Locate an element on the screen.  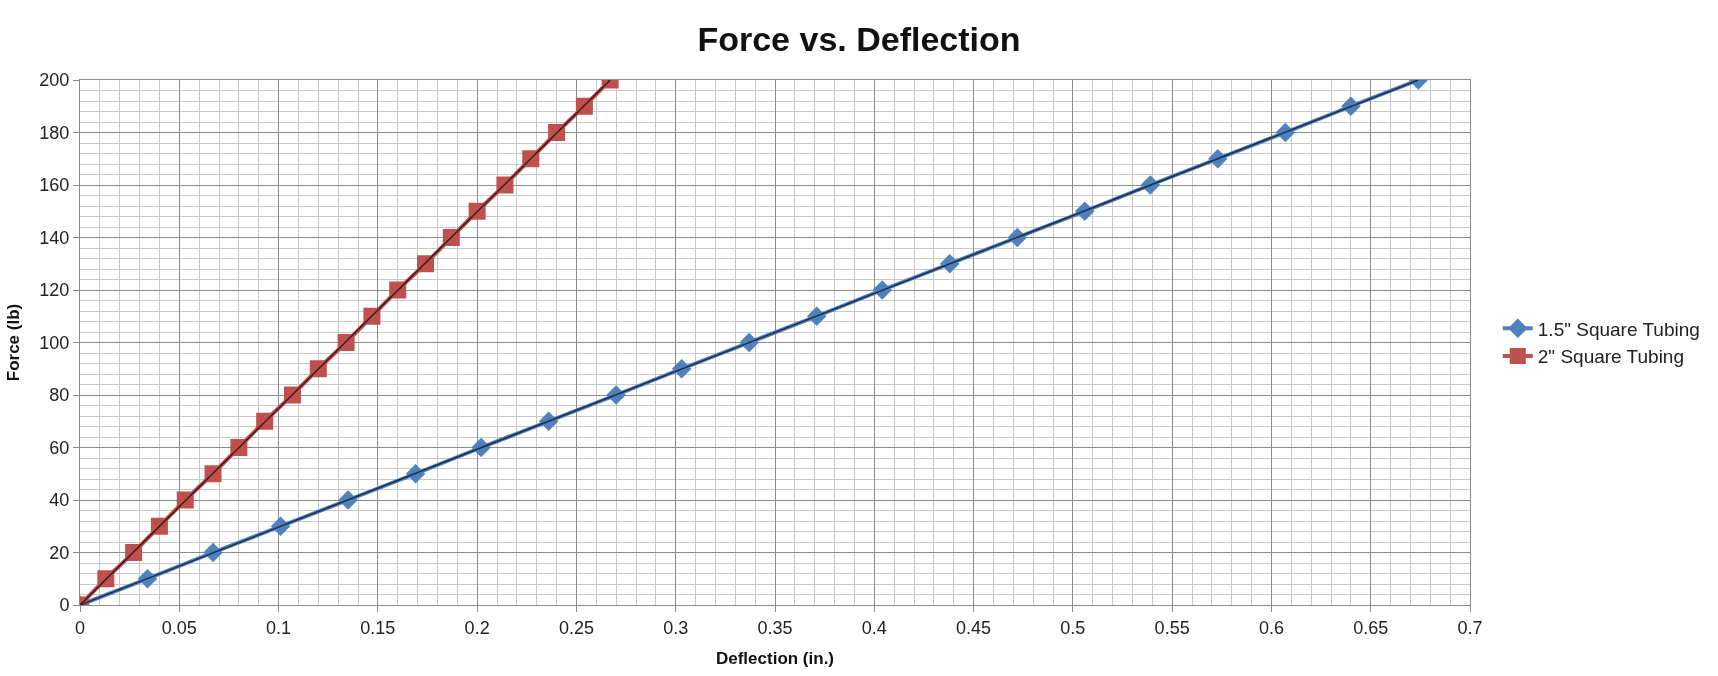
x-tick-label: 0.45 is located at coordinates (974, 627).